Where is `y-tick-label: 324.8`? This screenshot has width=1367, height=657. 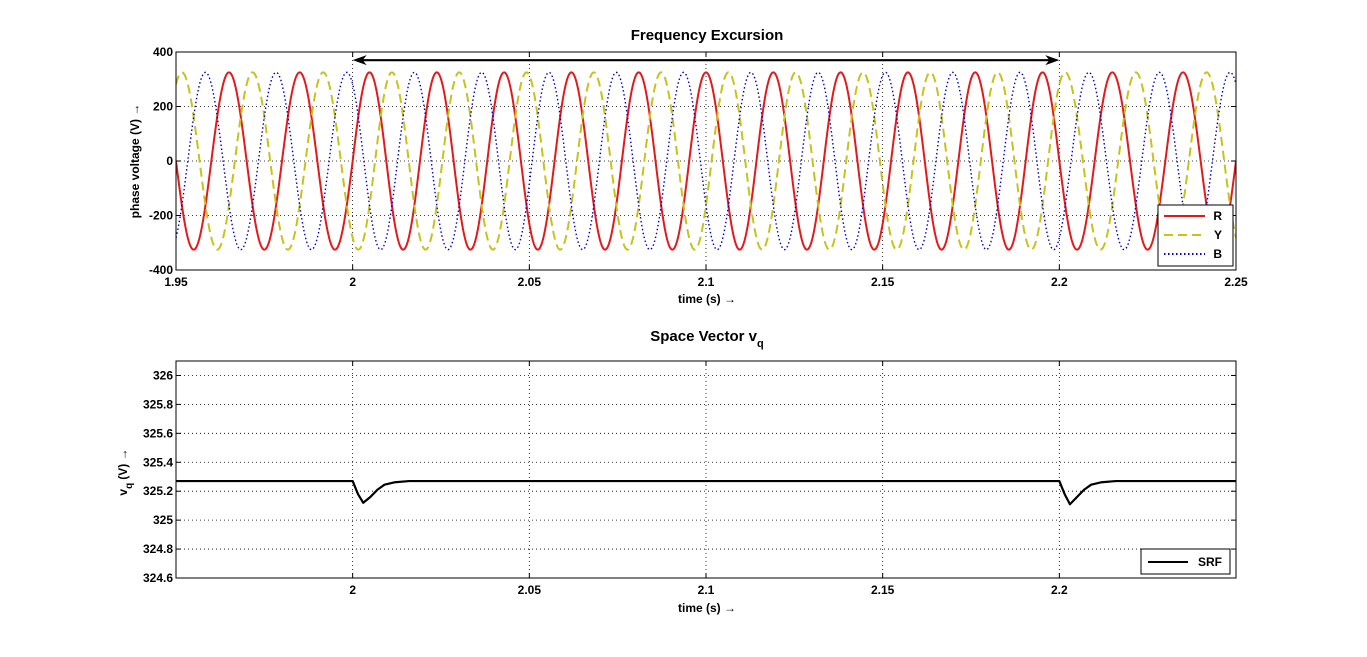 y-tick-label: 324.8 is located at coordinates (158, 549).